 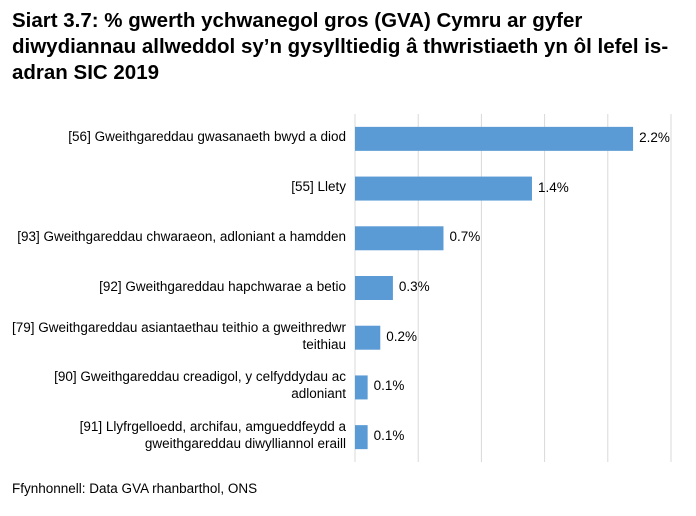 I want to click on data-label: 1.4%, so click(x=553, y=187).